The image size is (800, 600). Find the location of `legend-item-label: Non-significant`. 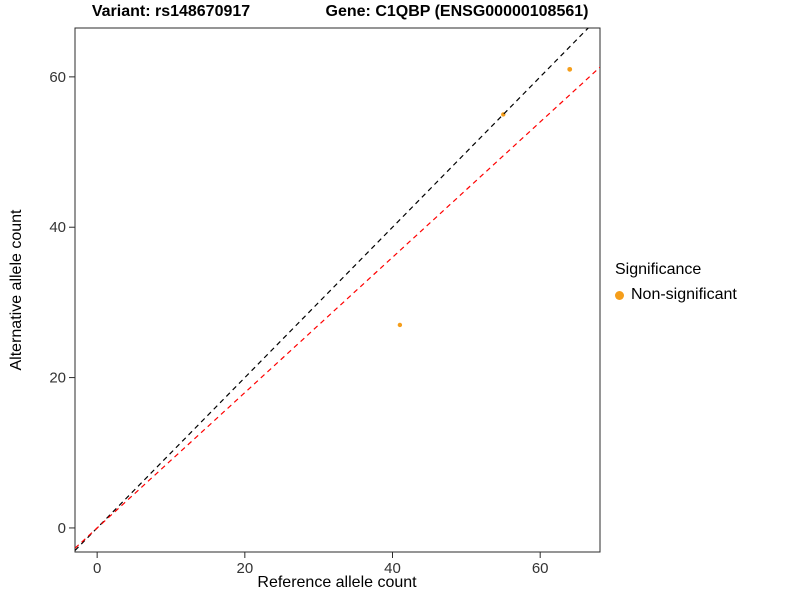

legend-item-label: Non-significant is located at coordinates (684, 294).